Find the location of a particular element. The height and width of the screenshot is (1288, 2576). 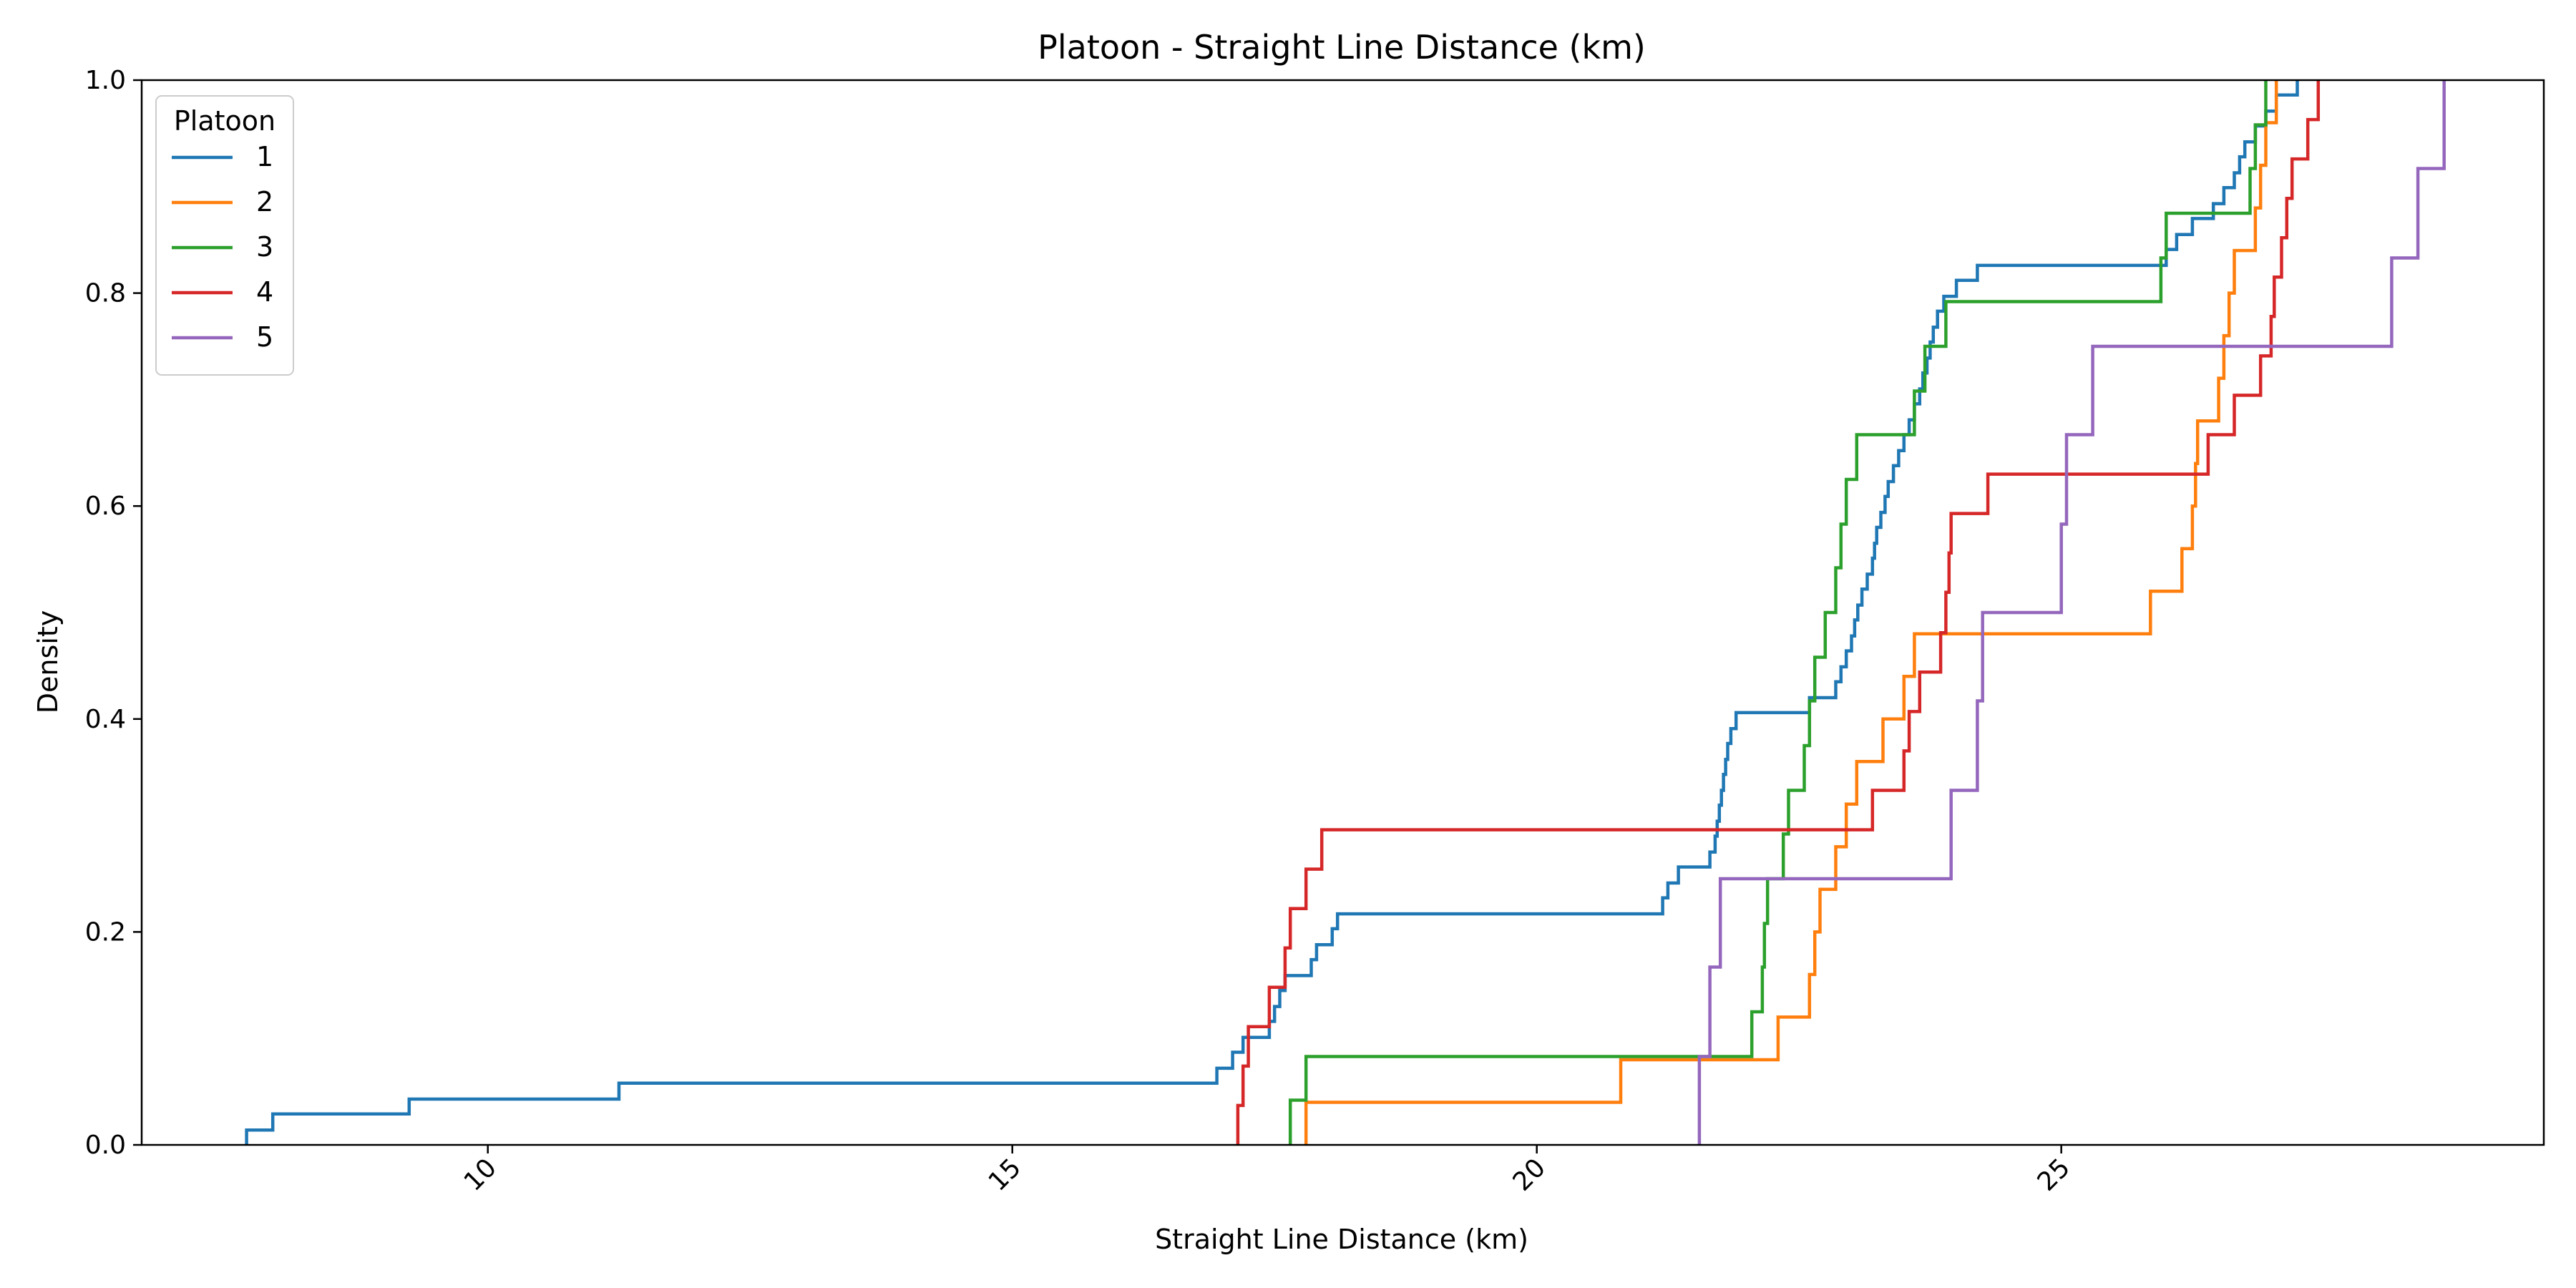

y-axis-label: Density is located at coordinates (48, 661).